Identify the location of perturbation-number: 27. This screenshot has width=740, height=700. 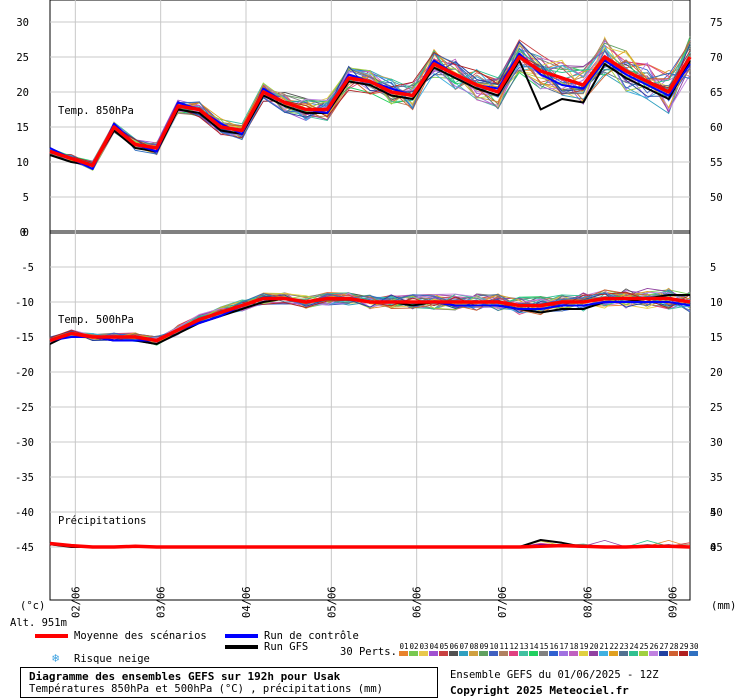
(664, 646).